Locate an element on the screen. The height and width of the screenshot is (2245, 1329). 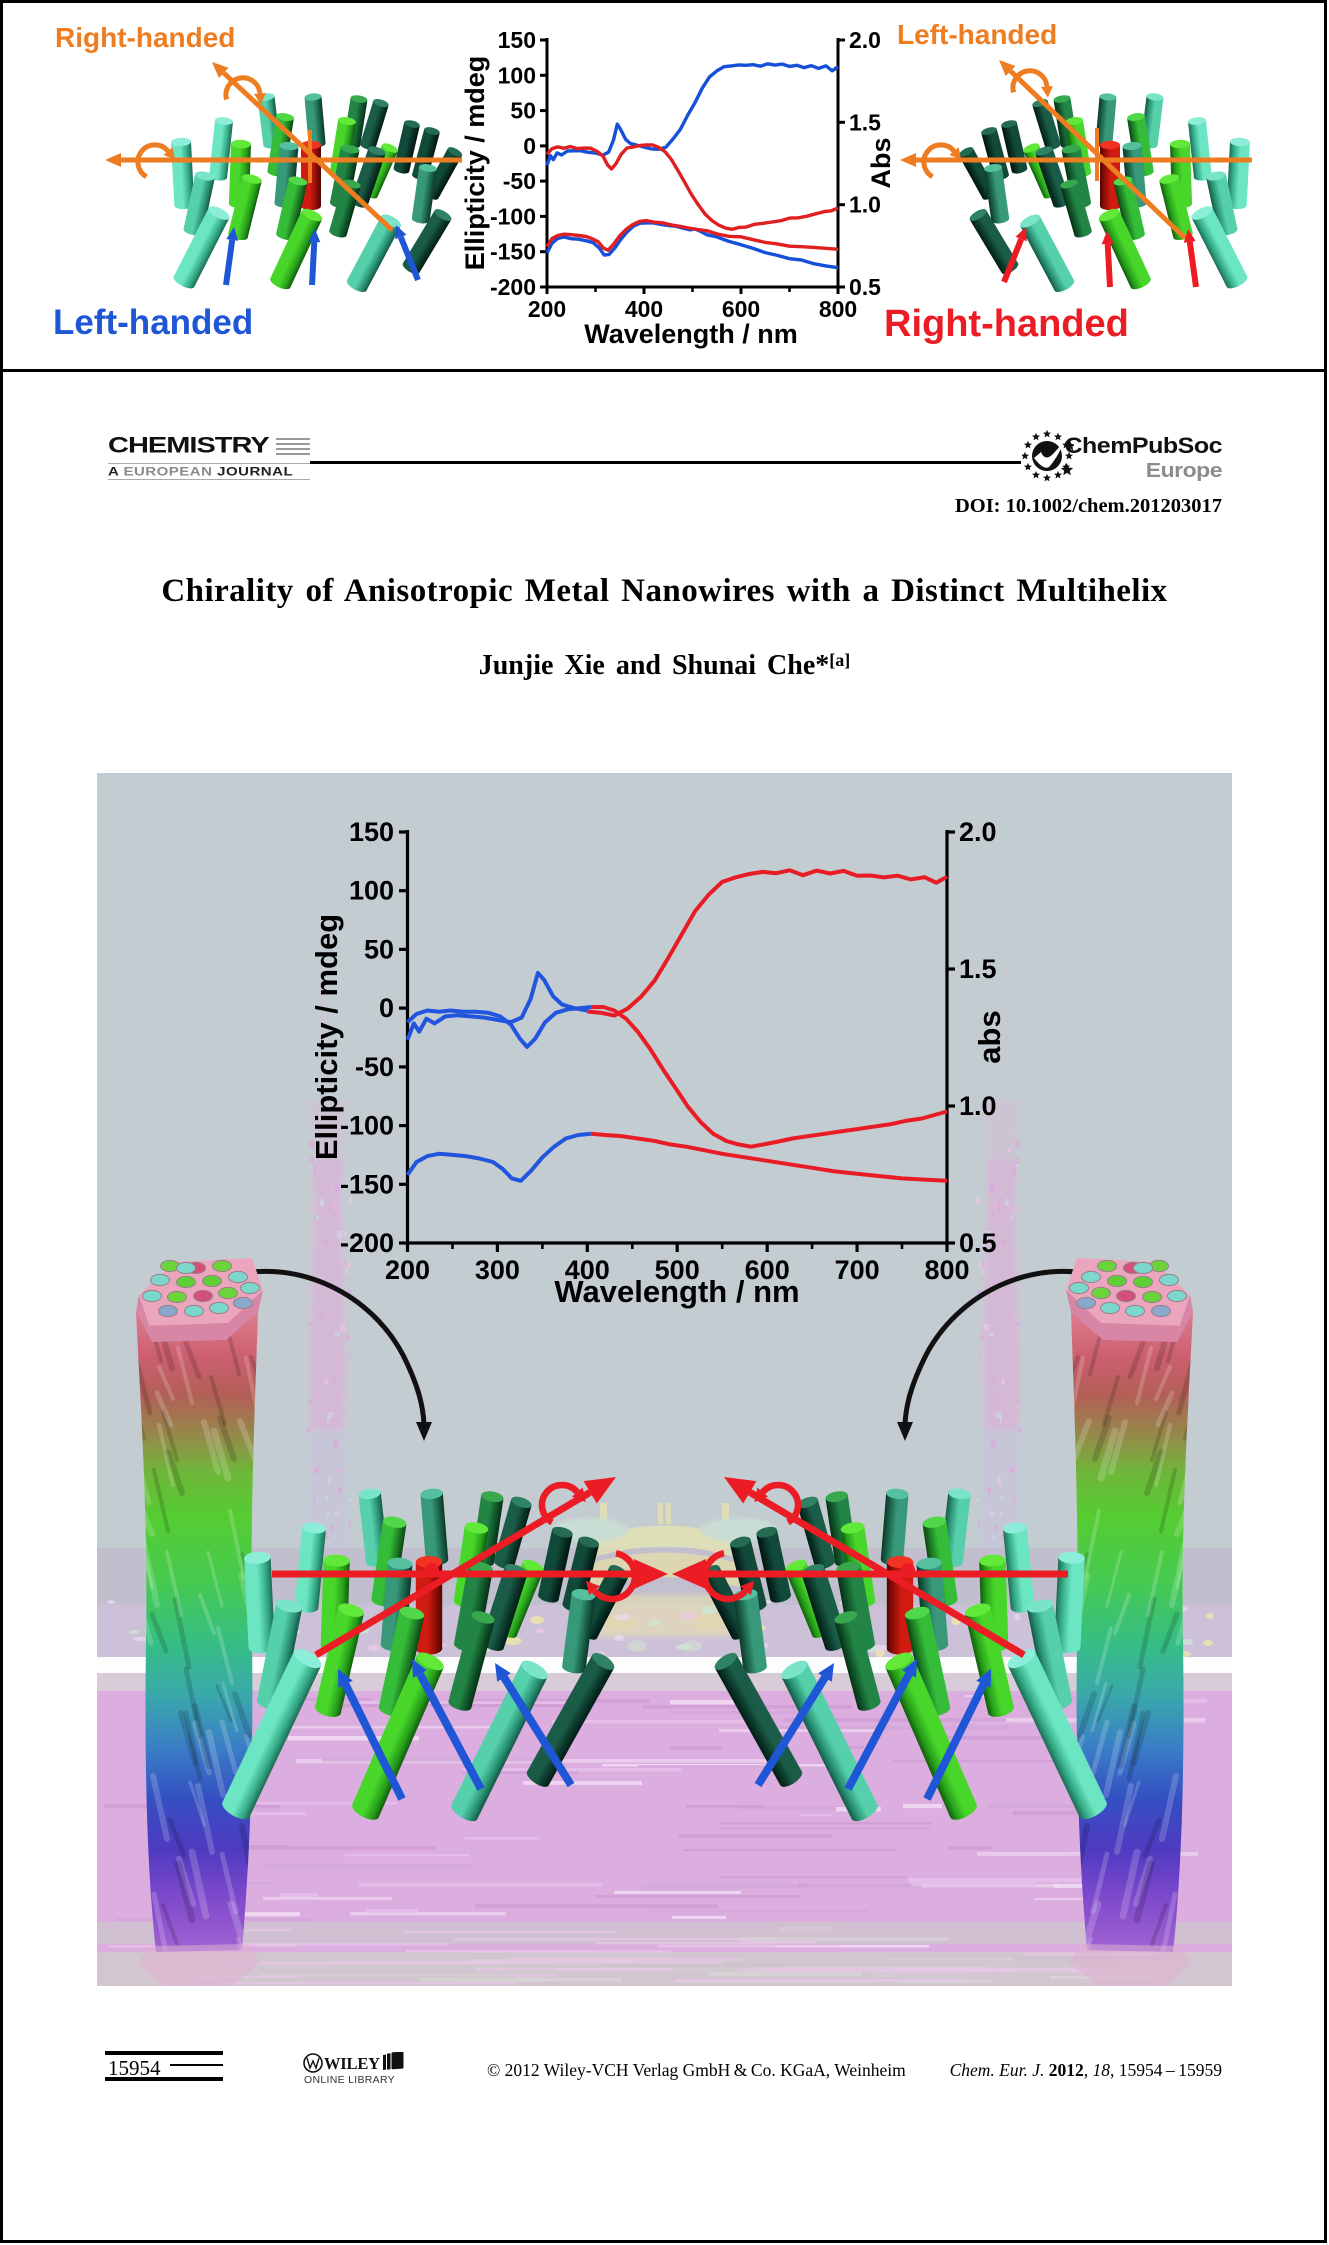
svg-text: abs is located at coordinates (989, 1036).